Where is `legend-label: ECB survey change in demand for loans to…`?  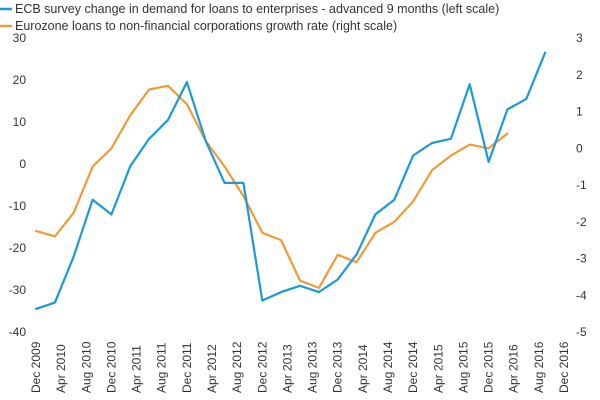
legend-label: ECB survey change in demand for loans to… is located at coordinates (257, 9).